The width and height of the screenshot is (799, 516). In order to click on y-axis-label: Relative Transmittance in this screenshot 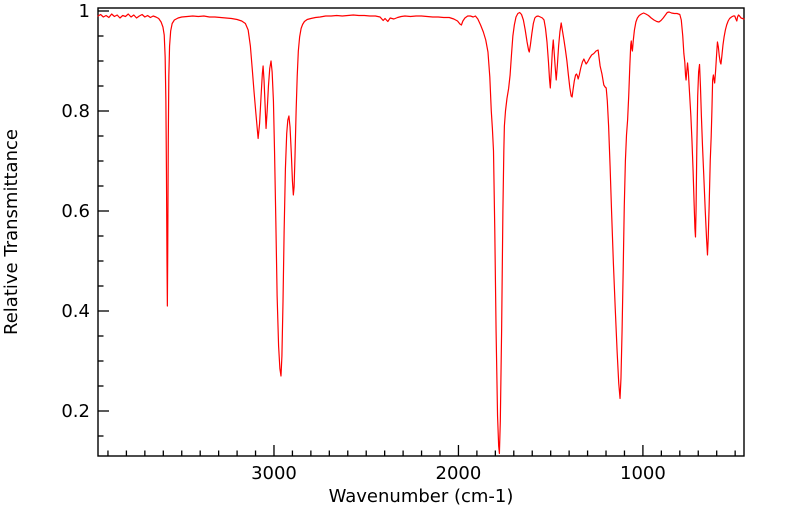, I will do `click(11, 232)`.